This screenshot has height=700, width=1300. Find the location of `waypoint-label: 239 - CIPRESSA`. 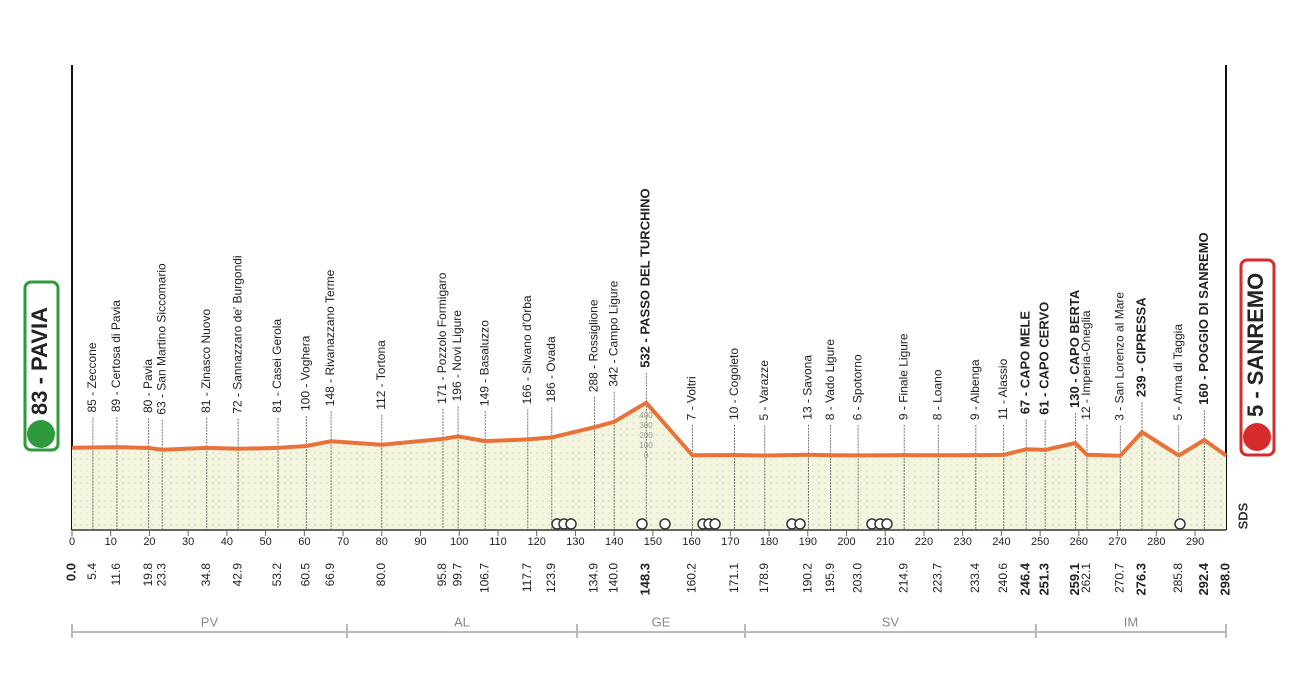

waypoint-label: 239 - CIPRESSA is located at coordinates (1140, 347).